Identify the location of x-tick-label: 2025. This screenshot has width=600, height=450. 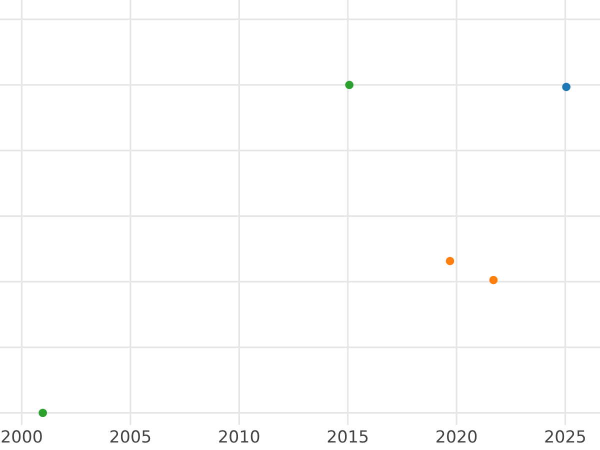
(565, 436).